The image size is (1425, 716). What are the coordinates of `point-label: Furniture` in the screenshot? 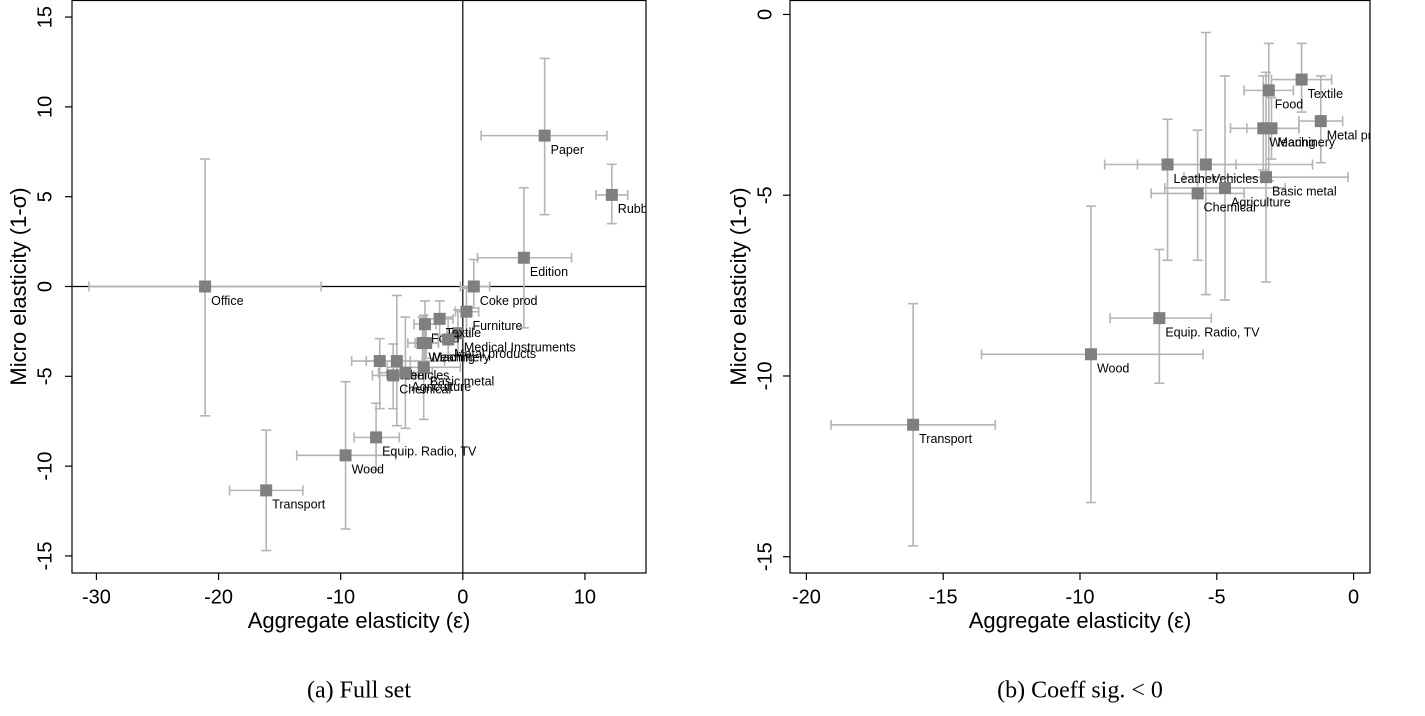 It's located at (497, 326).